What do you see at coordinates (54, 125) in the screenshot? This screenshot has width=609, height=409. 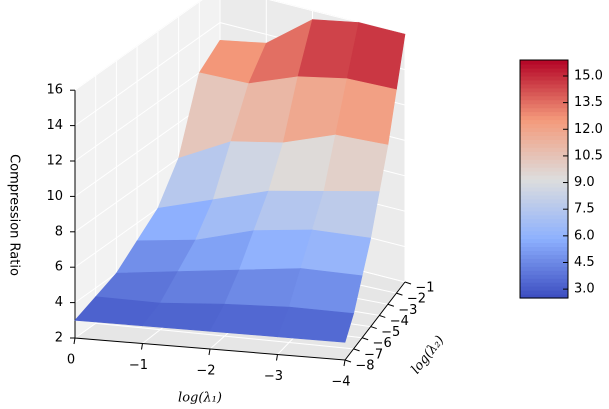 I see `z-tick-label: 14` at bounding box center [54, 125].